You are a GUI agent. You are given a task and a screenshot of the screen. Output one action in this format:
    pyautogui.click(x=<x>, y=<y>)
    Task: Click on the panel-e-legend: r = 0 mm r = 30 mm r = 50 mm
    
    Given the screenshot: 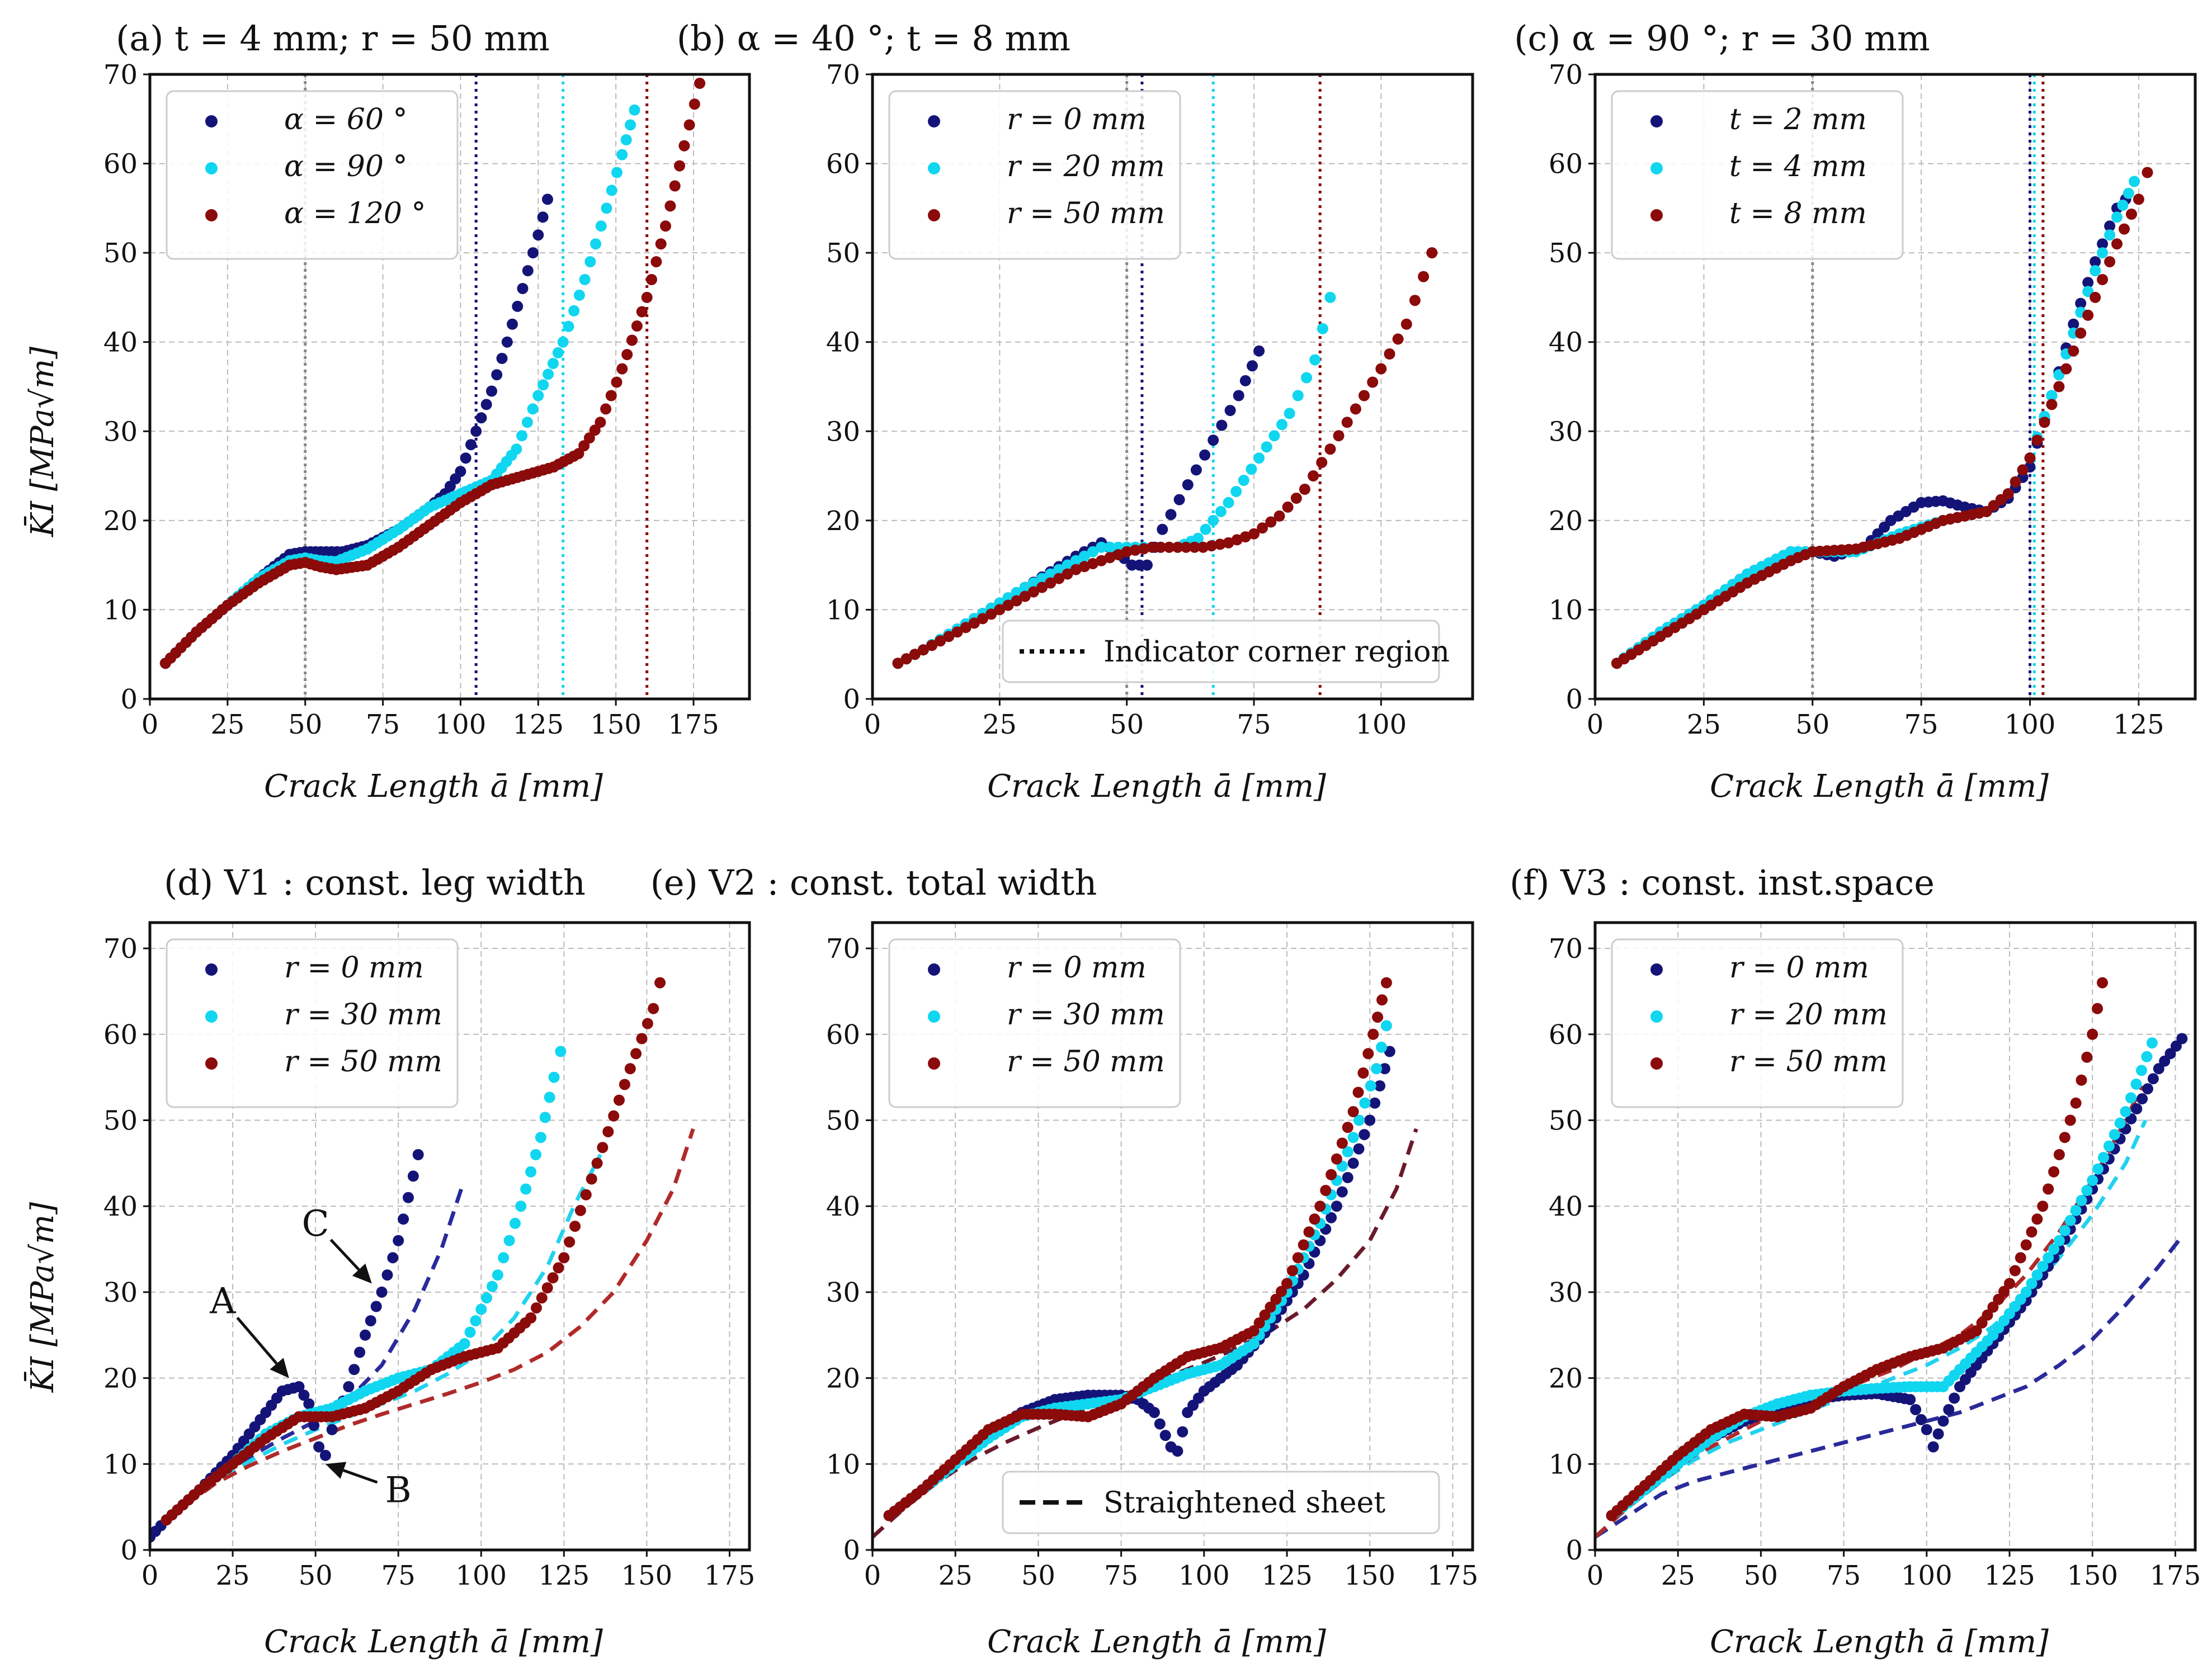 What is the action you would take?
    pyautogui.click(x=1034, y=1023)
    